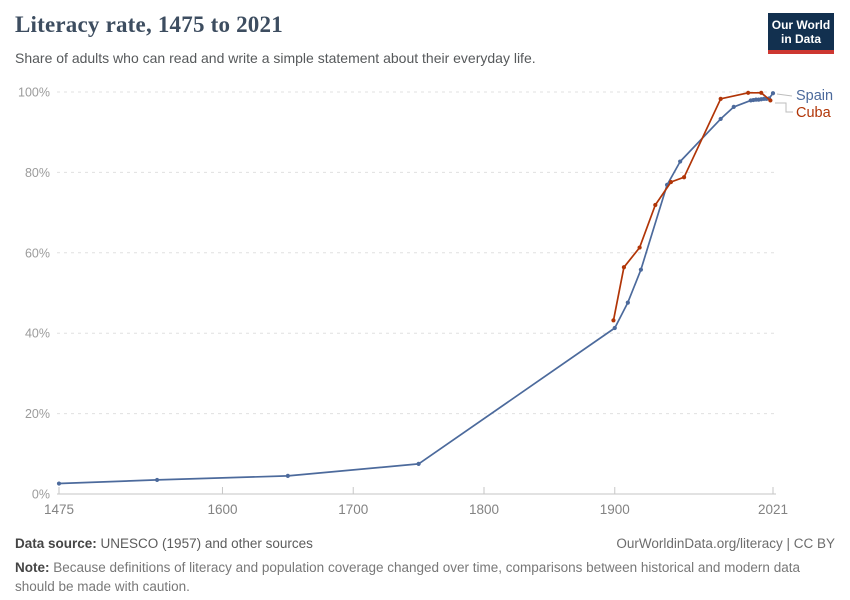 This screenshot has width=850, height=600. Describe the element at coordinates (353, 509) in the screenshot. I see `x-axis-label: 1700` at that location.